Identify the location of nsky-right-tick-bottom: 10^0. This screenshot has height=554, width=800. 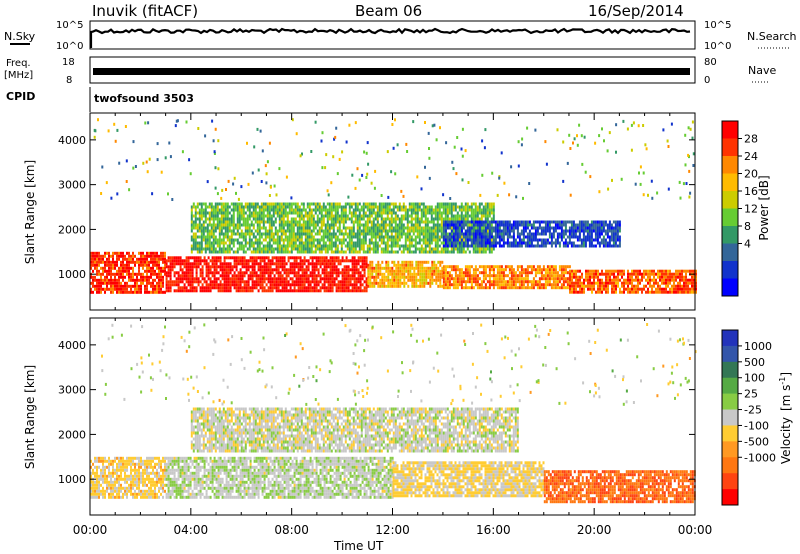
(717, 46).